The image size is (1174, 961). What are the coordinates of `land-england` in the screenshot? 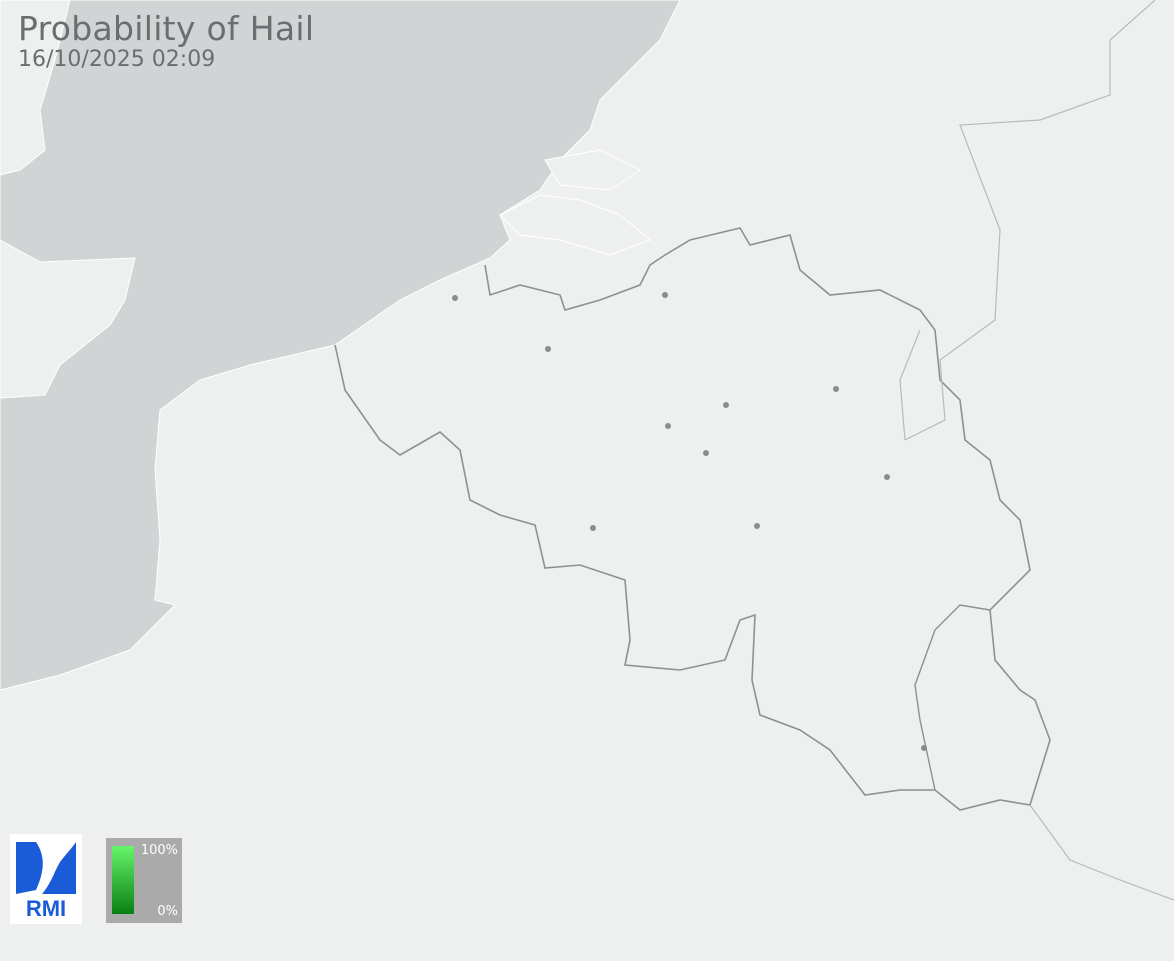 It's located at (68, 319).